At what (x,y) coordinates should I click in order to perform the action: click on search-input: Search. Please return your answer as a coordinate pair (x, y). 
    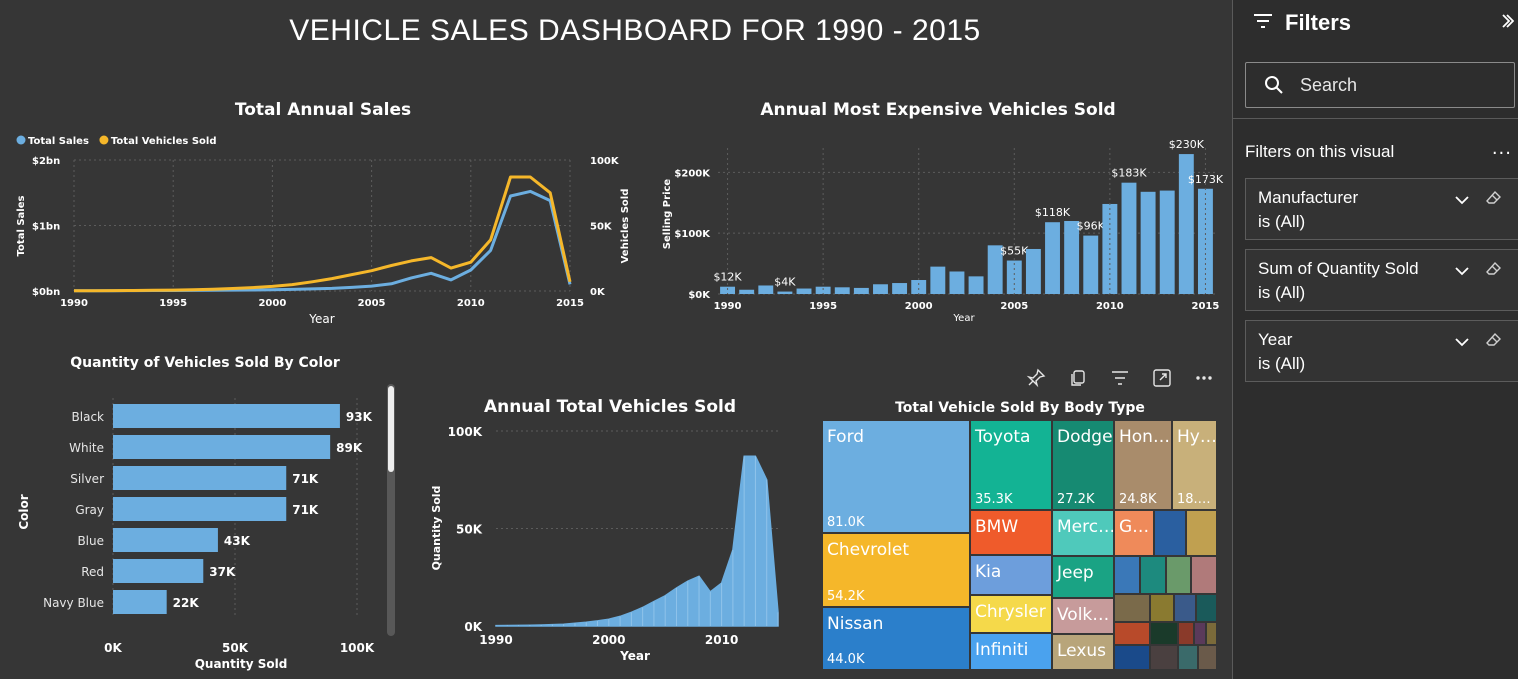
    Looking at the image, I should click on (1329, 84).